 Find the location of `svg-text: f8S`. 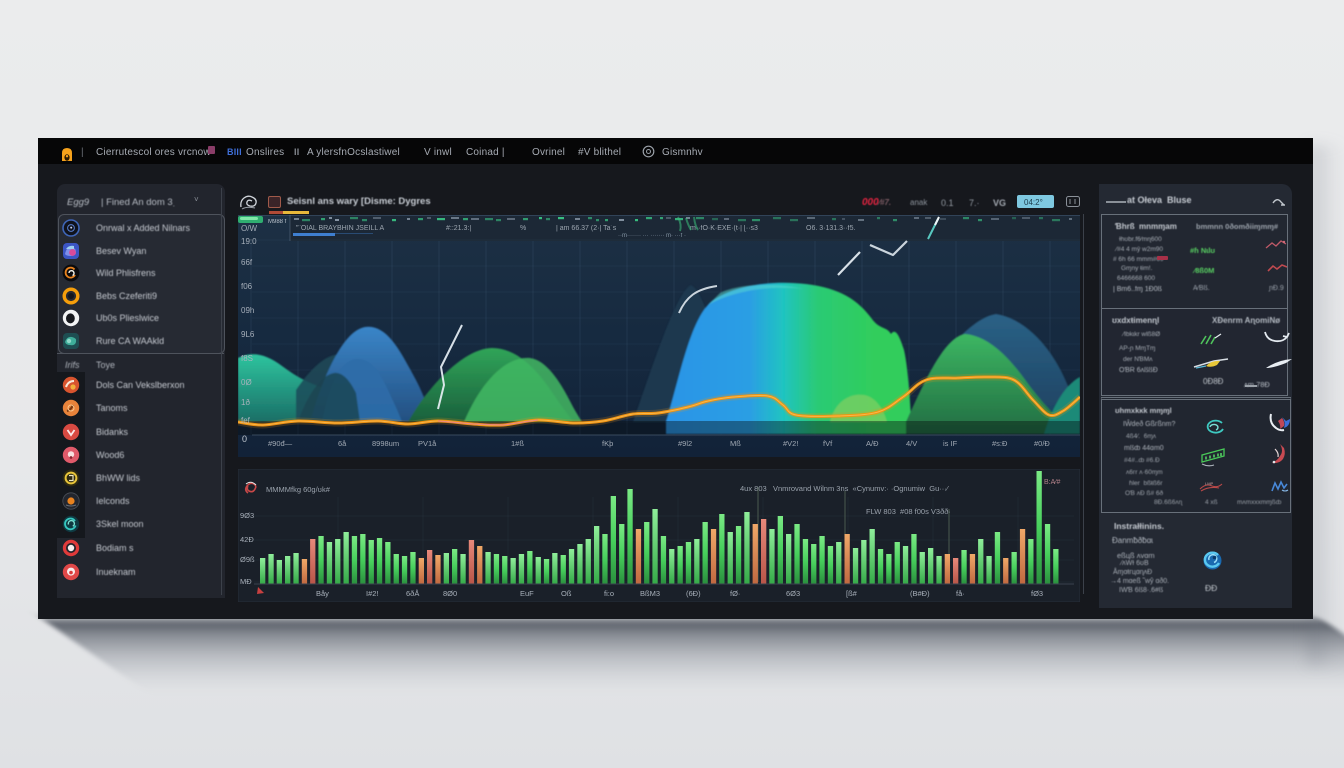

svg-text: f8S is located at coordinates (247, 358).